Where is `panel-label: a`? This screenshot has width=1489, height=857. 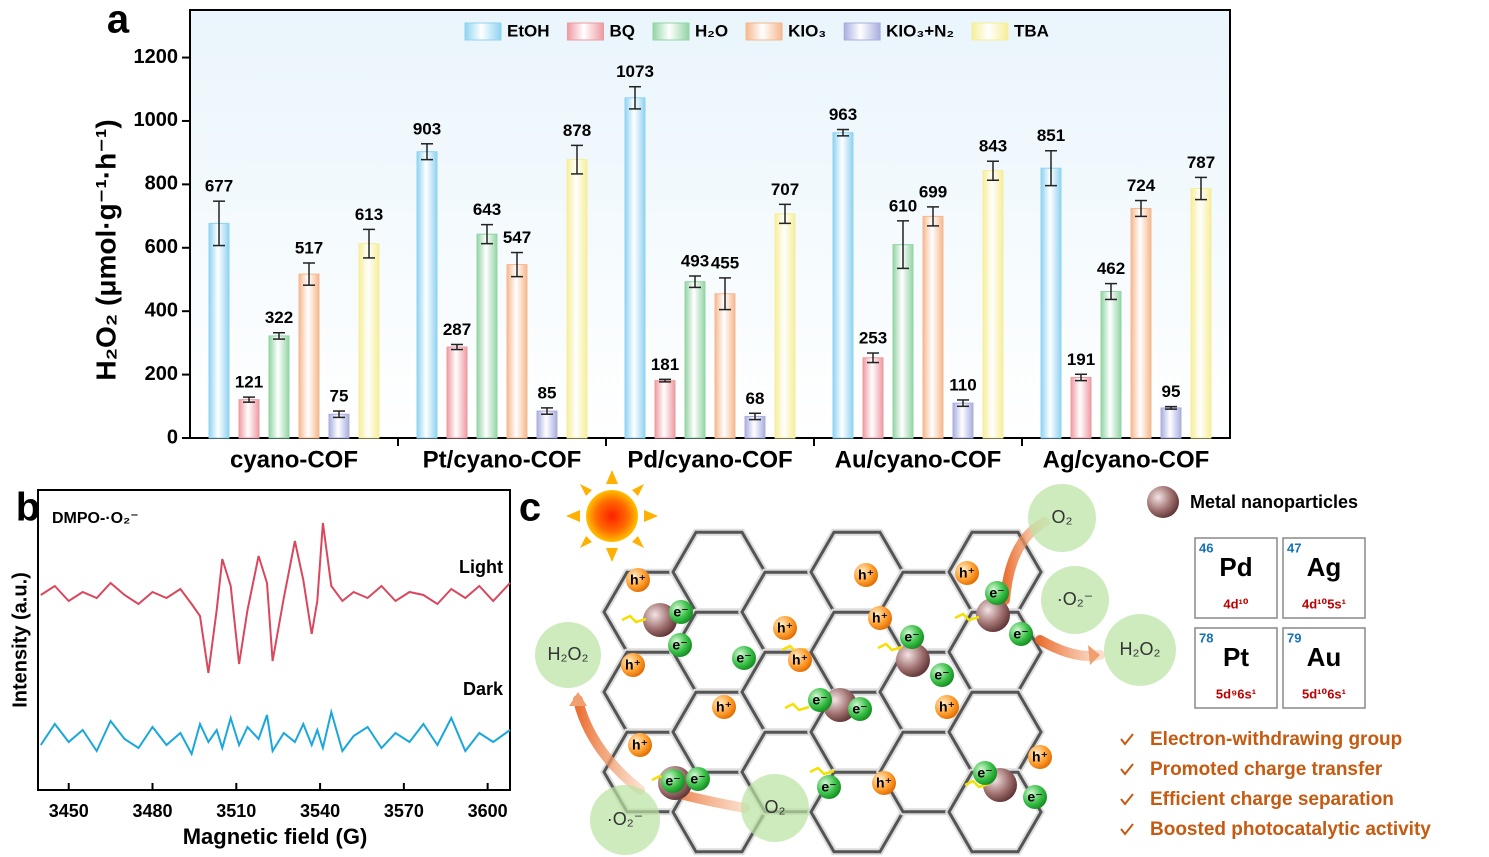
panel-label: a is located at coordinates (118, 21).